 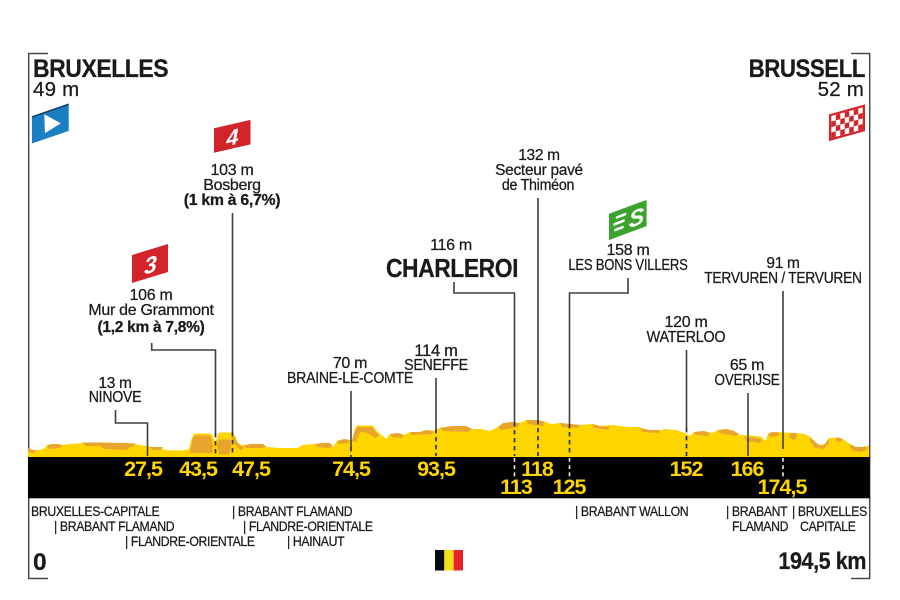 I want to click on svg-text: 3, so click(x=150, y=264).